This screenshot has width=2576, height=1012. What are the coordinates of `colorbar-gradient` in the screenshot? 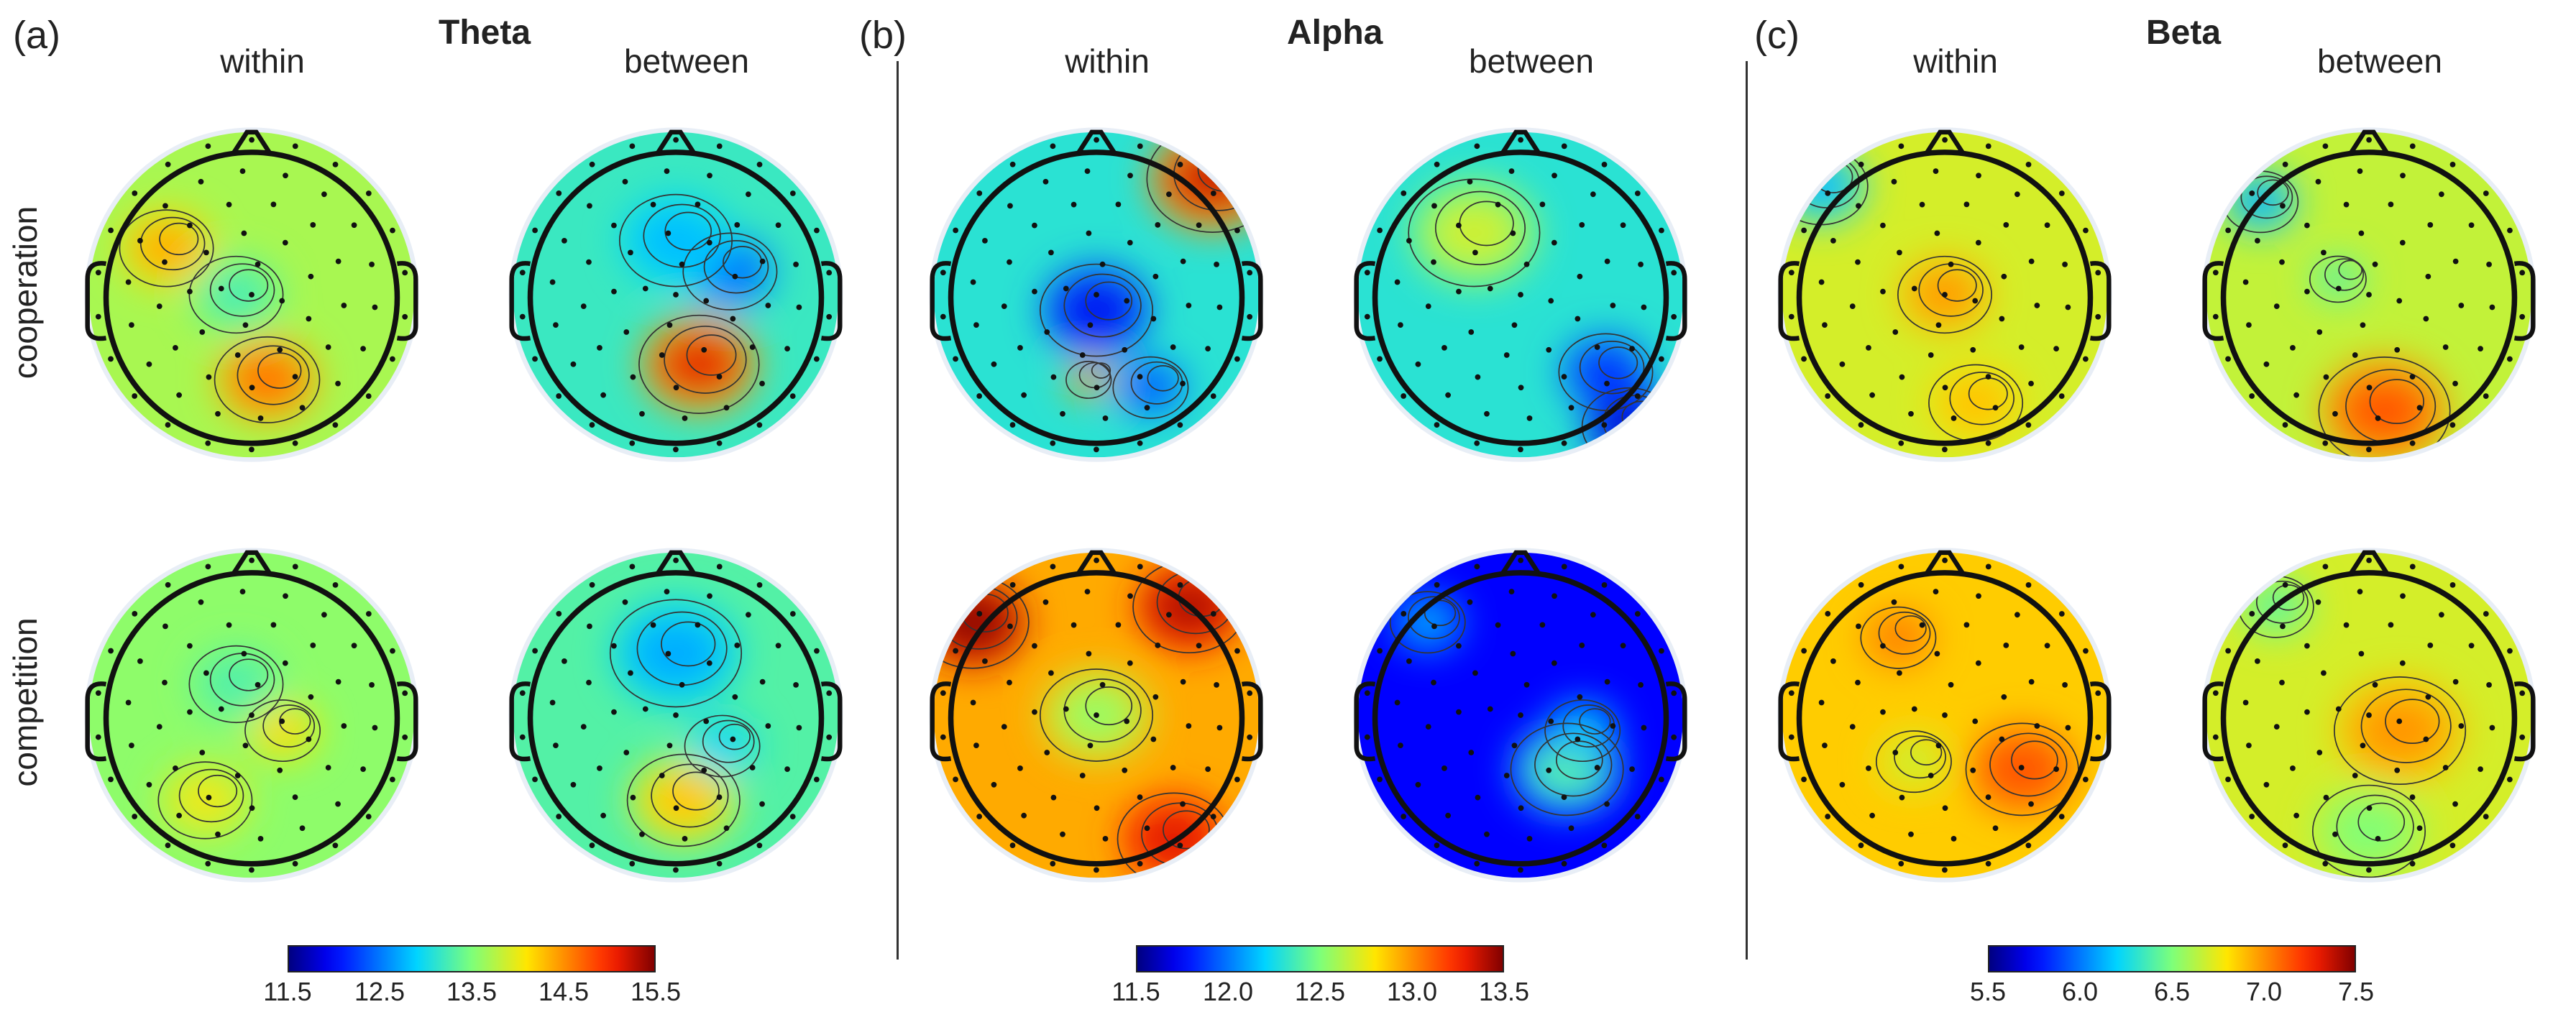 It's located at (1320, 958).